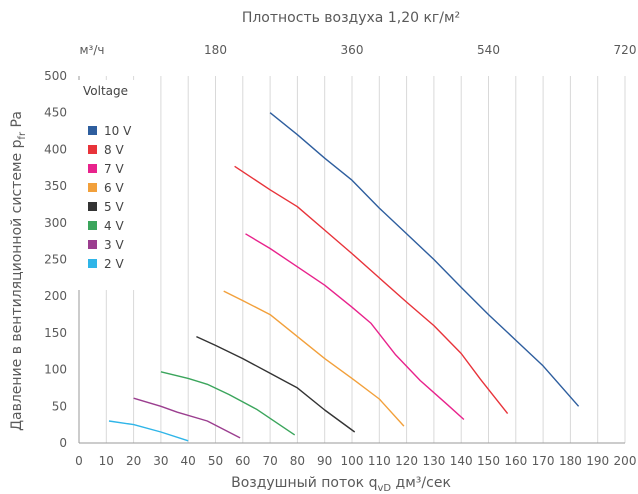 Image resolution: width=638 pixels, height=494 pixels. I want to click on y-tick-label: 350, so click(55, 186).